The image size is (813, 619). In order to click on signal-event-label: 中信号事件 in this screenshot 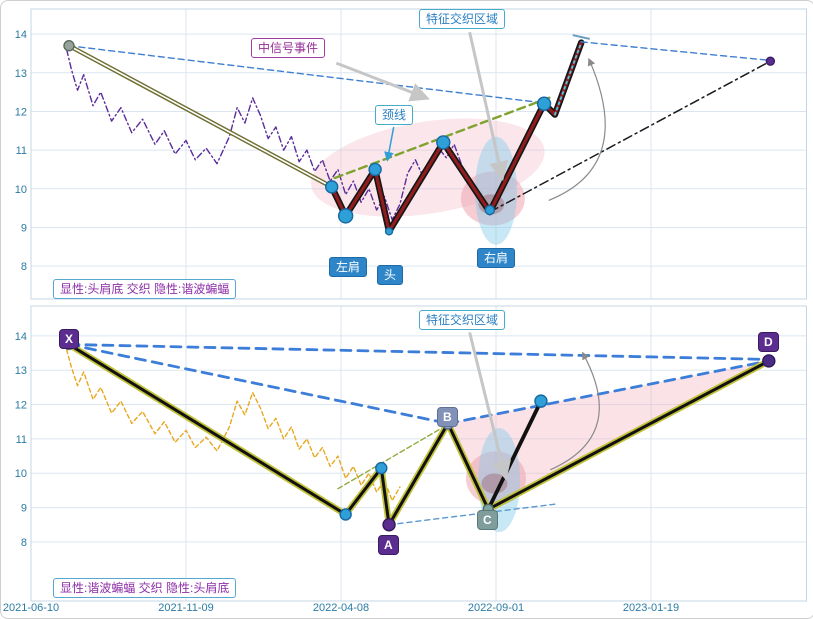, I will do `click(288, 48)`.